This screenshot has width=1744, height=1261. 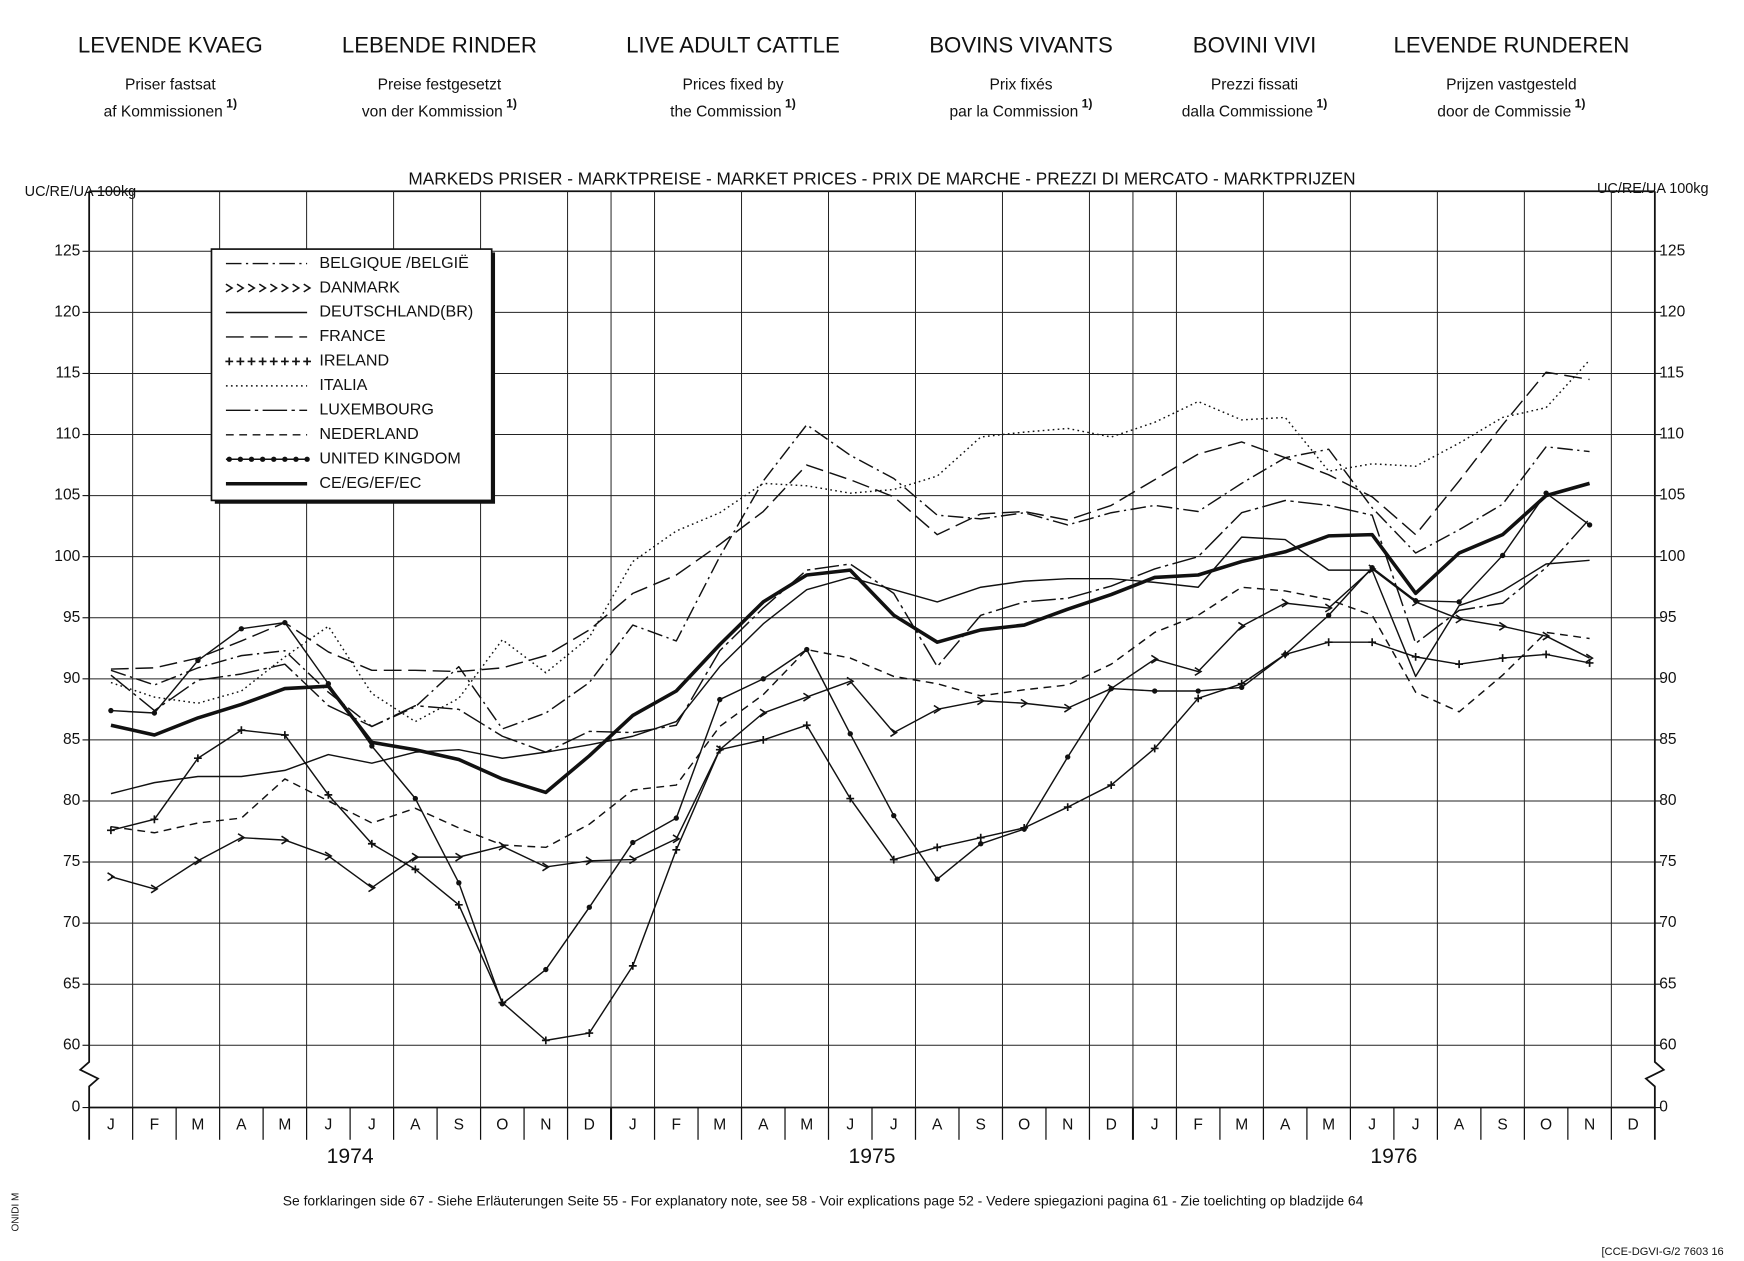 What do you see at coordinates (343, 385) in the screenshot?
I see `legend-label: ITALIA` at bounding box center [343, 385].